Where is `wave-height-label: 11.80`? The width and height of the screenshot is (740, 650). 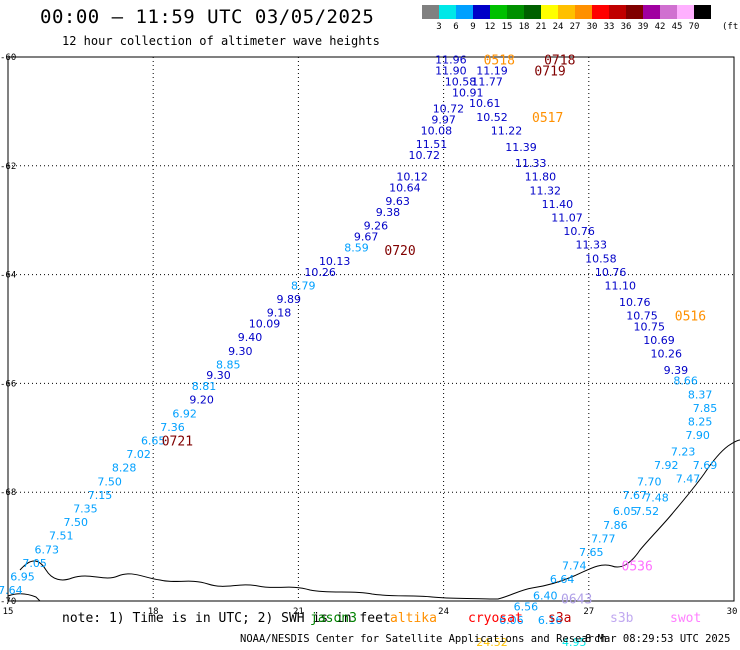
wave-height-label: 11.80 is located at coordinates (541, 177).